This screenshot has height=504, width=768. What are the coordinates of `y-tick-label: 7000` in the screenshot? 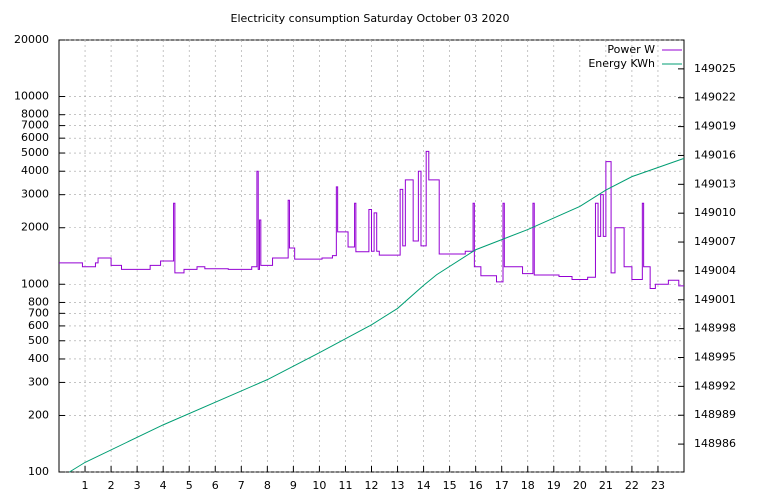 It's located at (35, 125).